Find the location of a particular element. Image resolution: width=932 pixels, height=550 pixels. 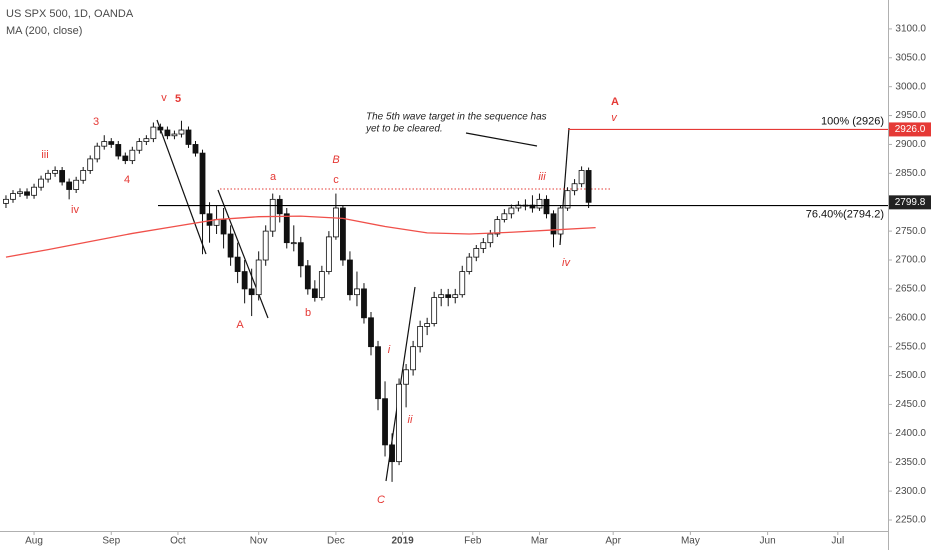

wave-label: b is located at coordinates (308, 313).